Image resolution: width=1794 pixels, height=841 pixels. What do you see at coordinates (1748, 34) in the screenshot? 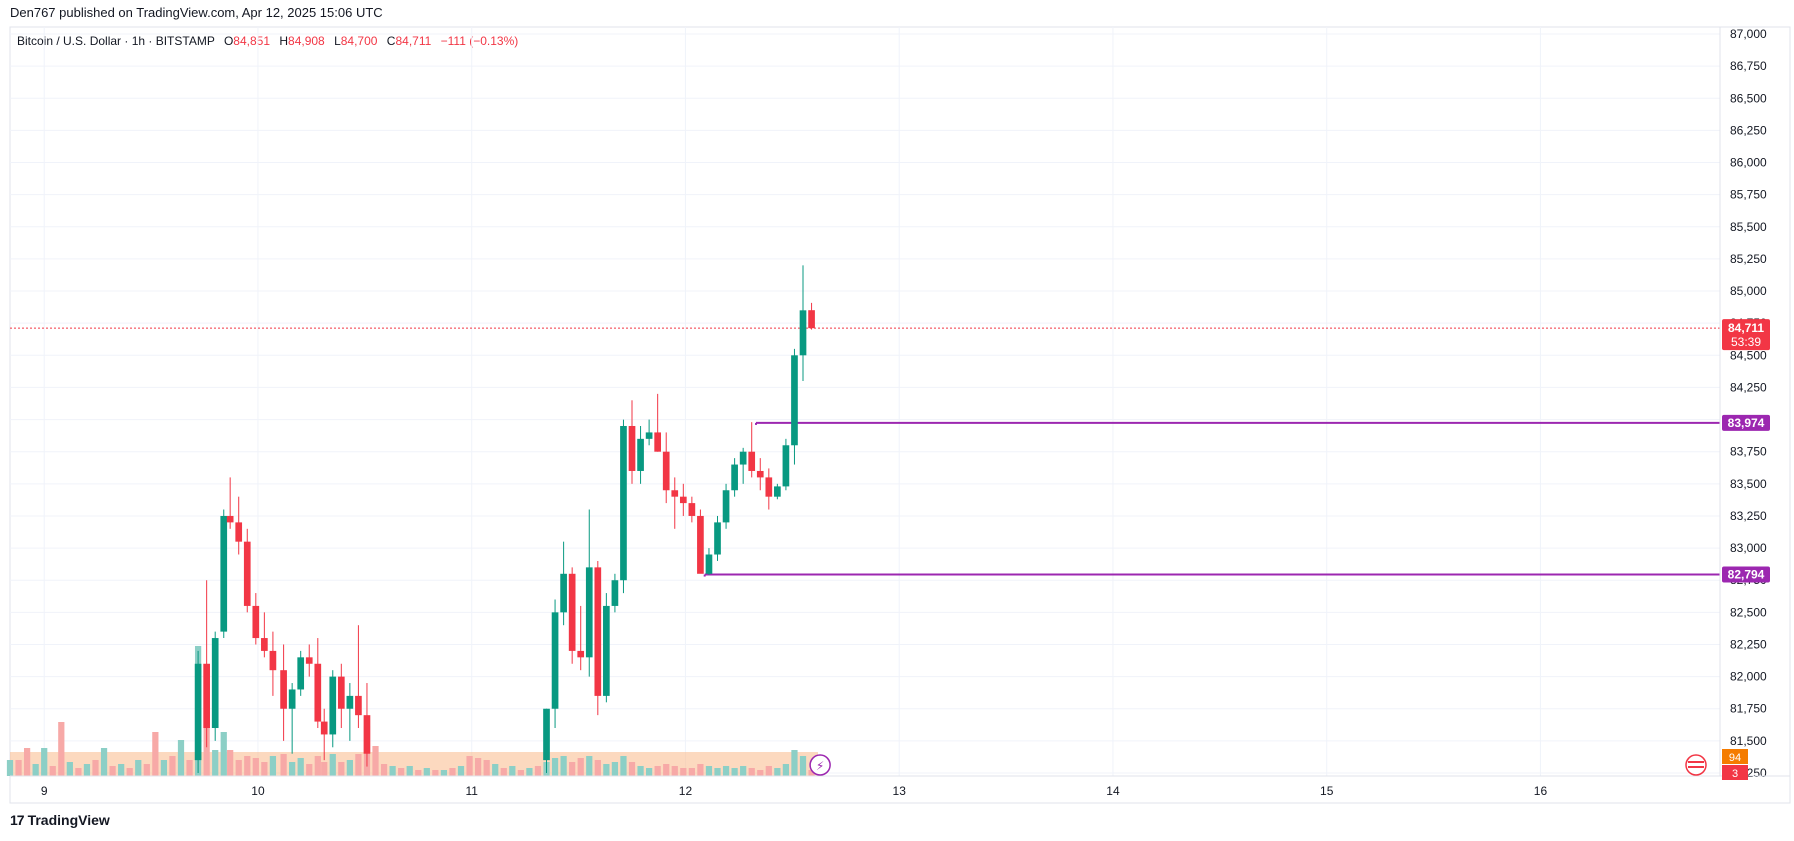
I see `price-tick-label: 87,000` at bounding box center [1748, 34].